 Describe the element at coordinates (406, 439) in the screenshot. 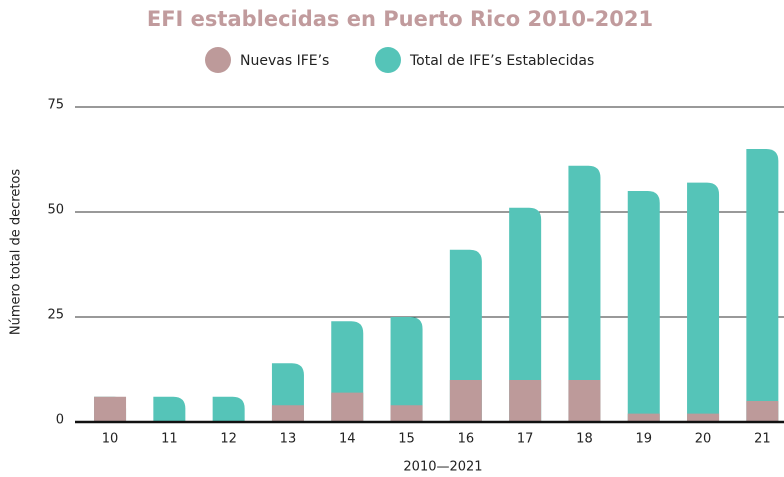

I see `x-tick-label: 15` at that location.